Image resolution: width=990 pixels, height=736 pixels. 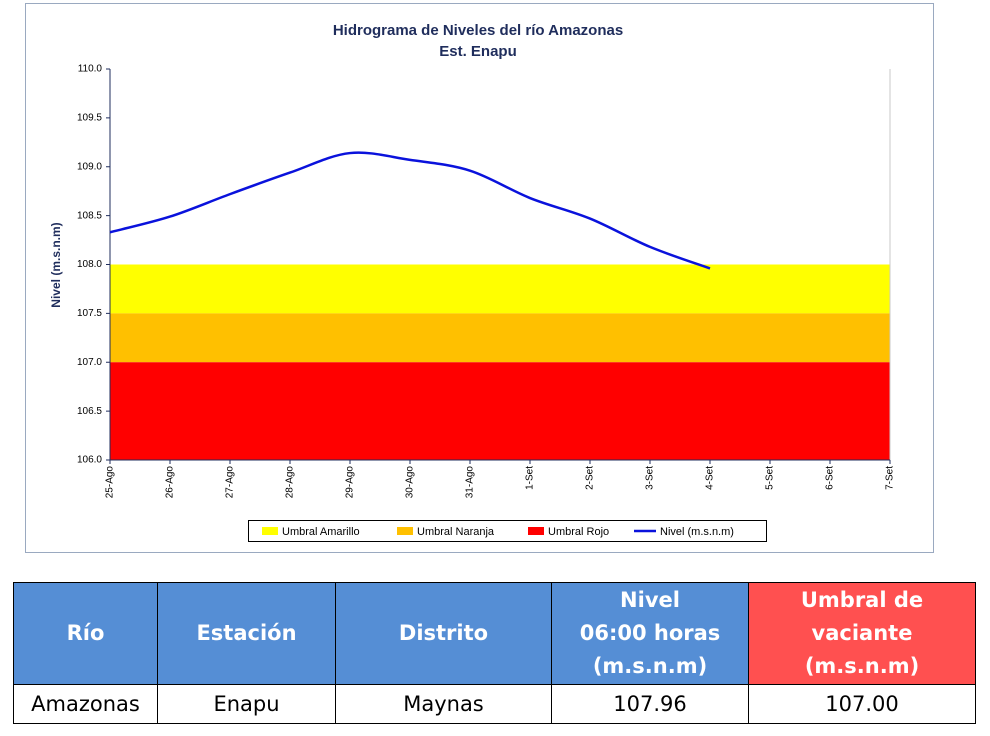 I want to click on y-axis-title: Nivel (m.s.n.m), so click(x=56, y=264).